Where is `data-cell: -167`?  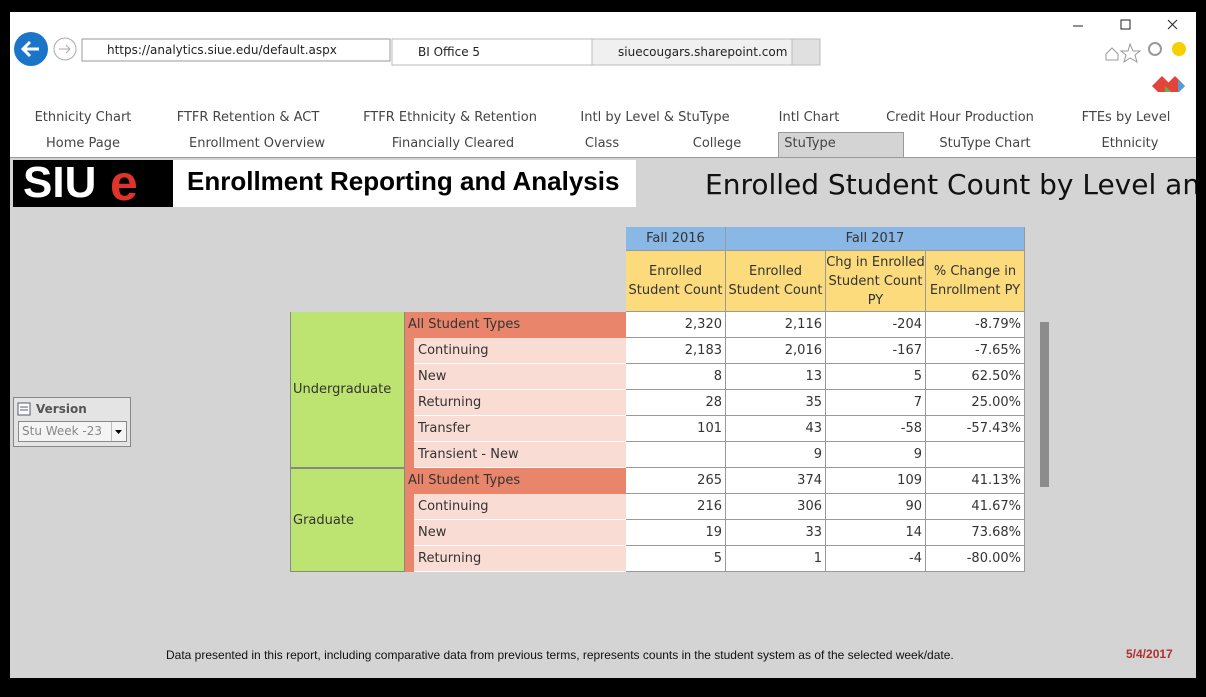
data-cell: -167 is located at coordinates (876, 351).